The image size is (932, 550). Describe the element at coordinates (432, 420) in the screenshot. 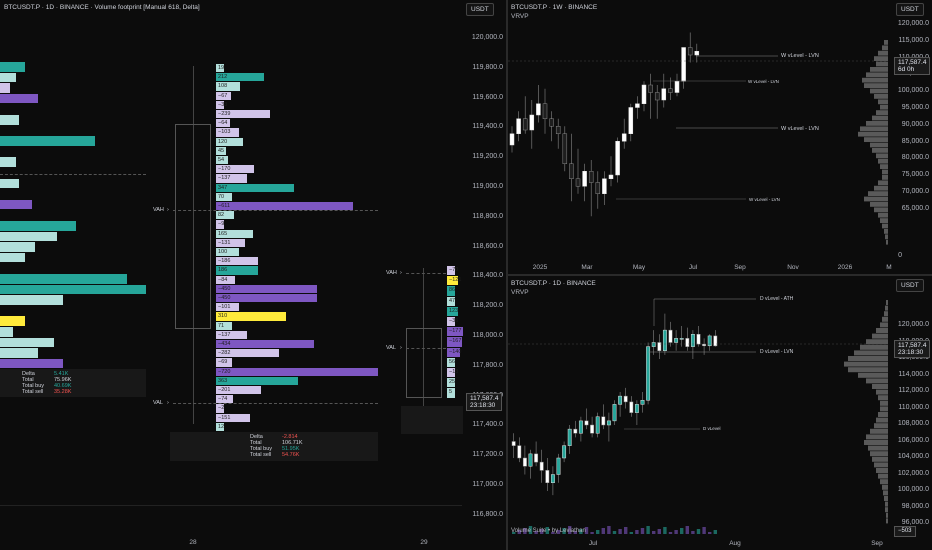

I see `summary-next-day` at that location.